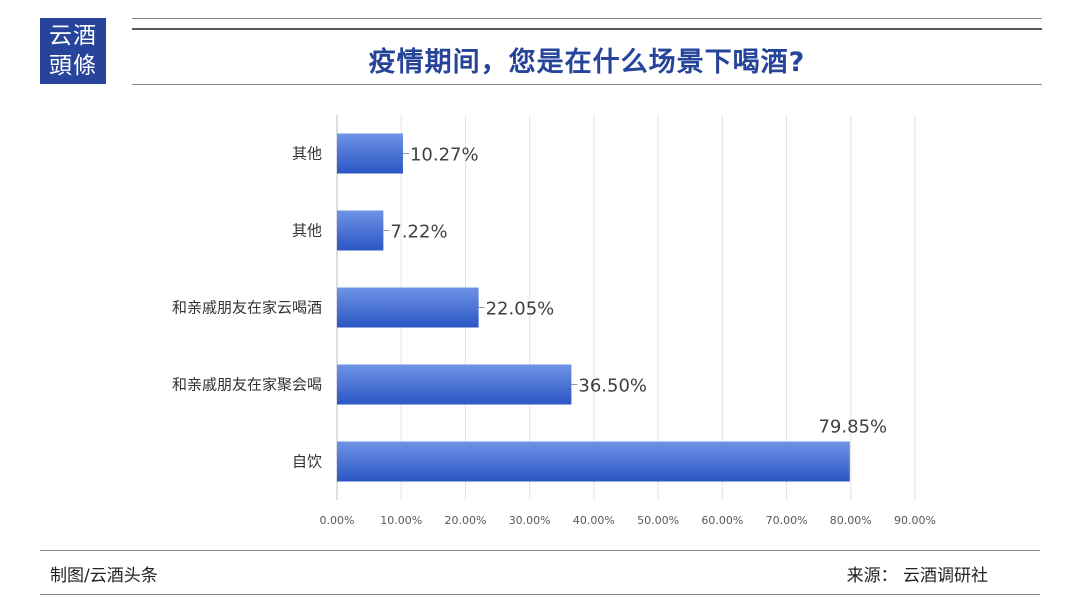 Image resolution: width=1080 pixels, height=608 pixels. What do you see at coordinates (444, 155) in the screenshot?
I see `data-label: 10.27%` at bounding box center [444, 155].